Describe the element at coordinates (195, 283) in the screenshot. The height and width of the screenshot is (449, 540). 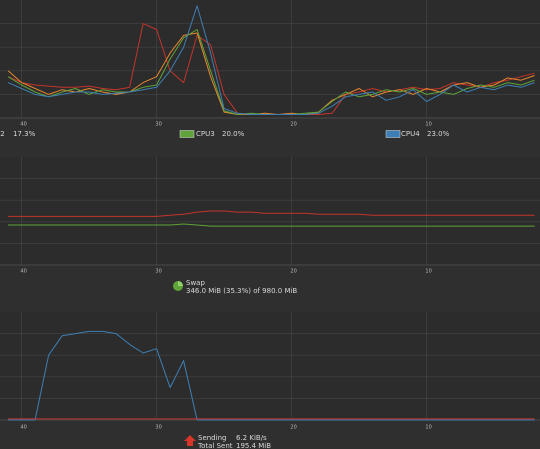
I see `legend-name: Swap` at that location.